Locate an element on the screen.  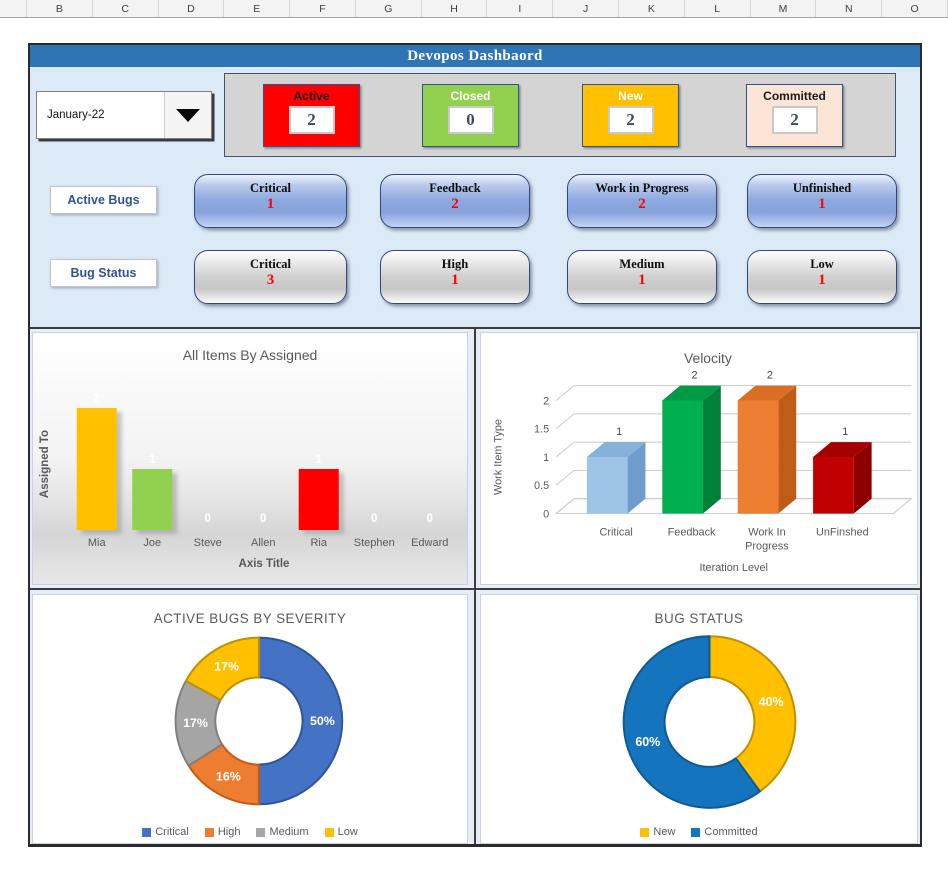
category-label: Progress is located at coordinates (767, 546).